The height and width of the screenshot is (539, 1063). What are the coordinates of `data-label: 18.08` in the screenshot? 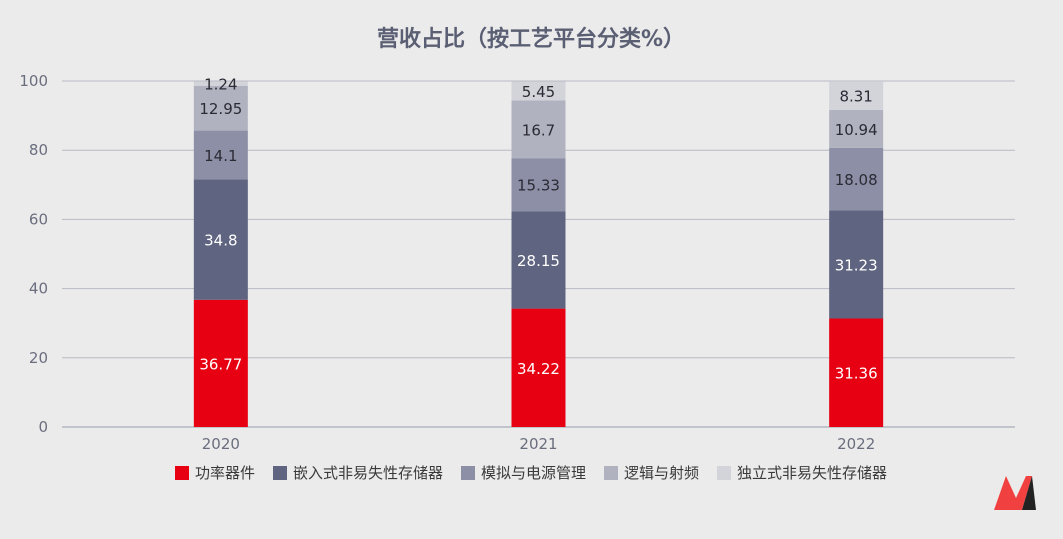 It's located at (856, 180).